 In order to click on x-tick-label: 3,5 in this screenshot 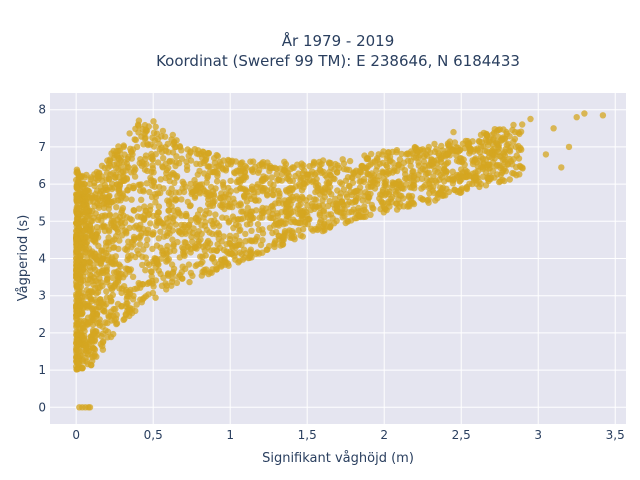, I will do `click(615, 435)`.